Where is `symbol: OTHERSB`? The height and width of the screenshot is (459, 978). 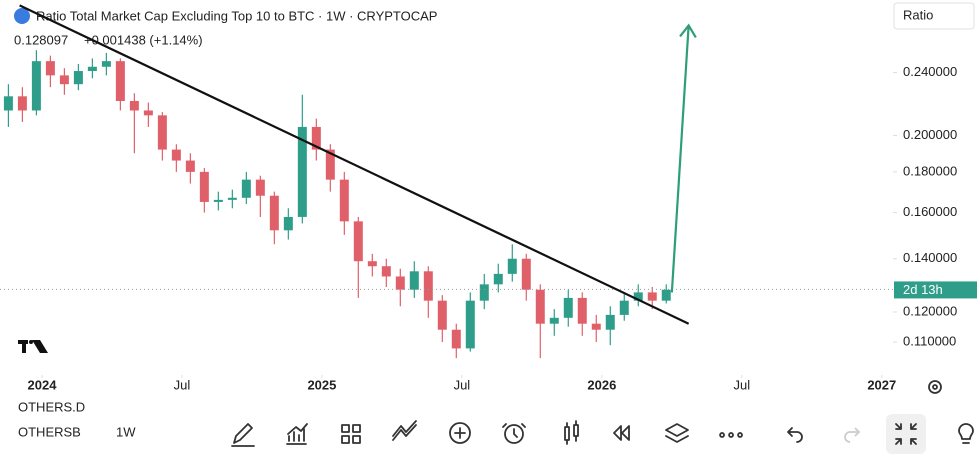 symbol: OTHERSB is located at coordinates (49, 431).